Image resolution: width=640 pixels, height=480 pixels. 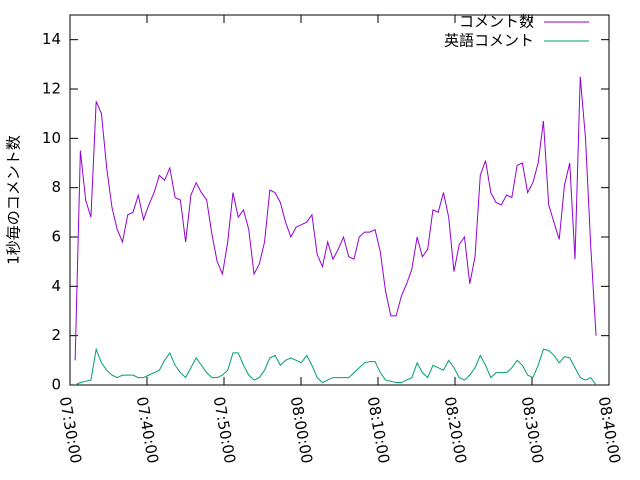 What do you see at coordinates (335, 366) in the screenshot?
I see `series-line` at bounding box center [335, 366].